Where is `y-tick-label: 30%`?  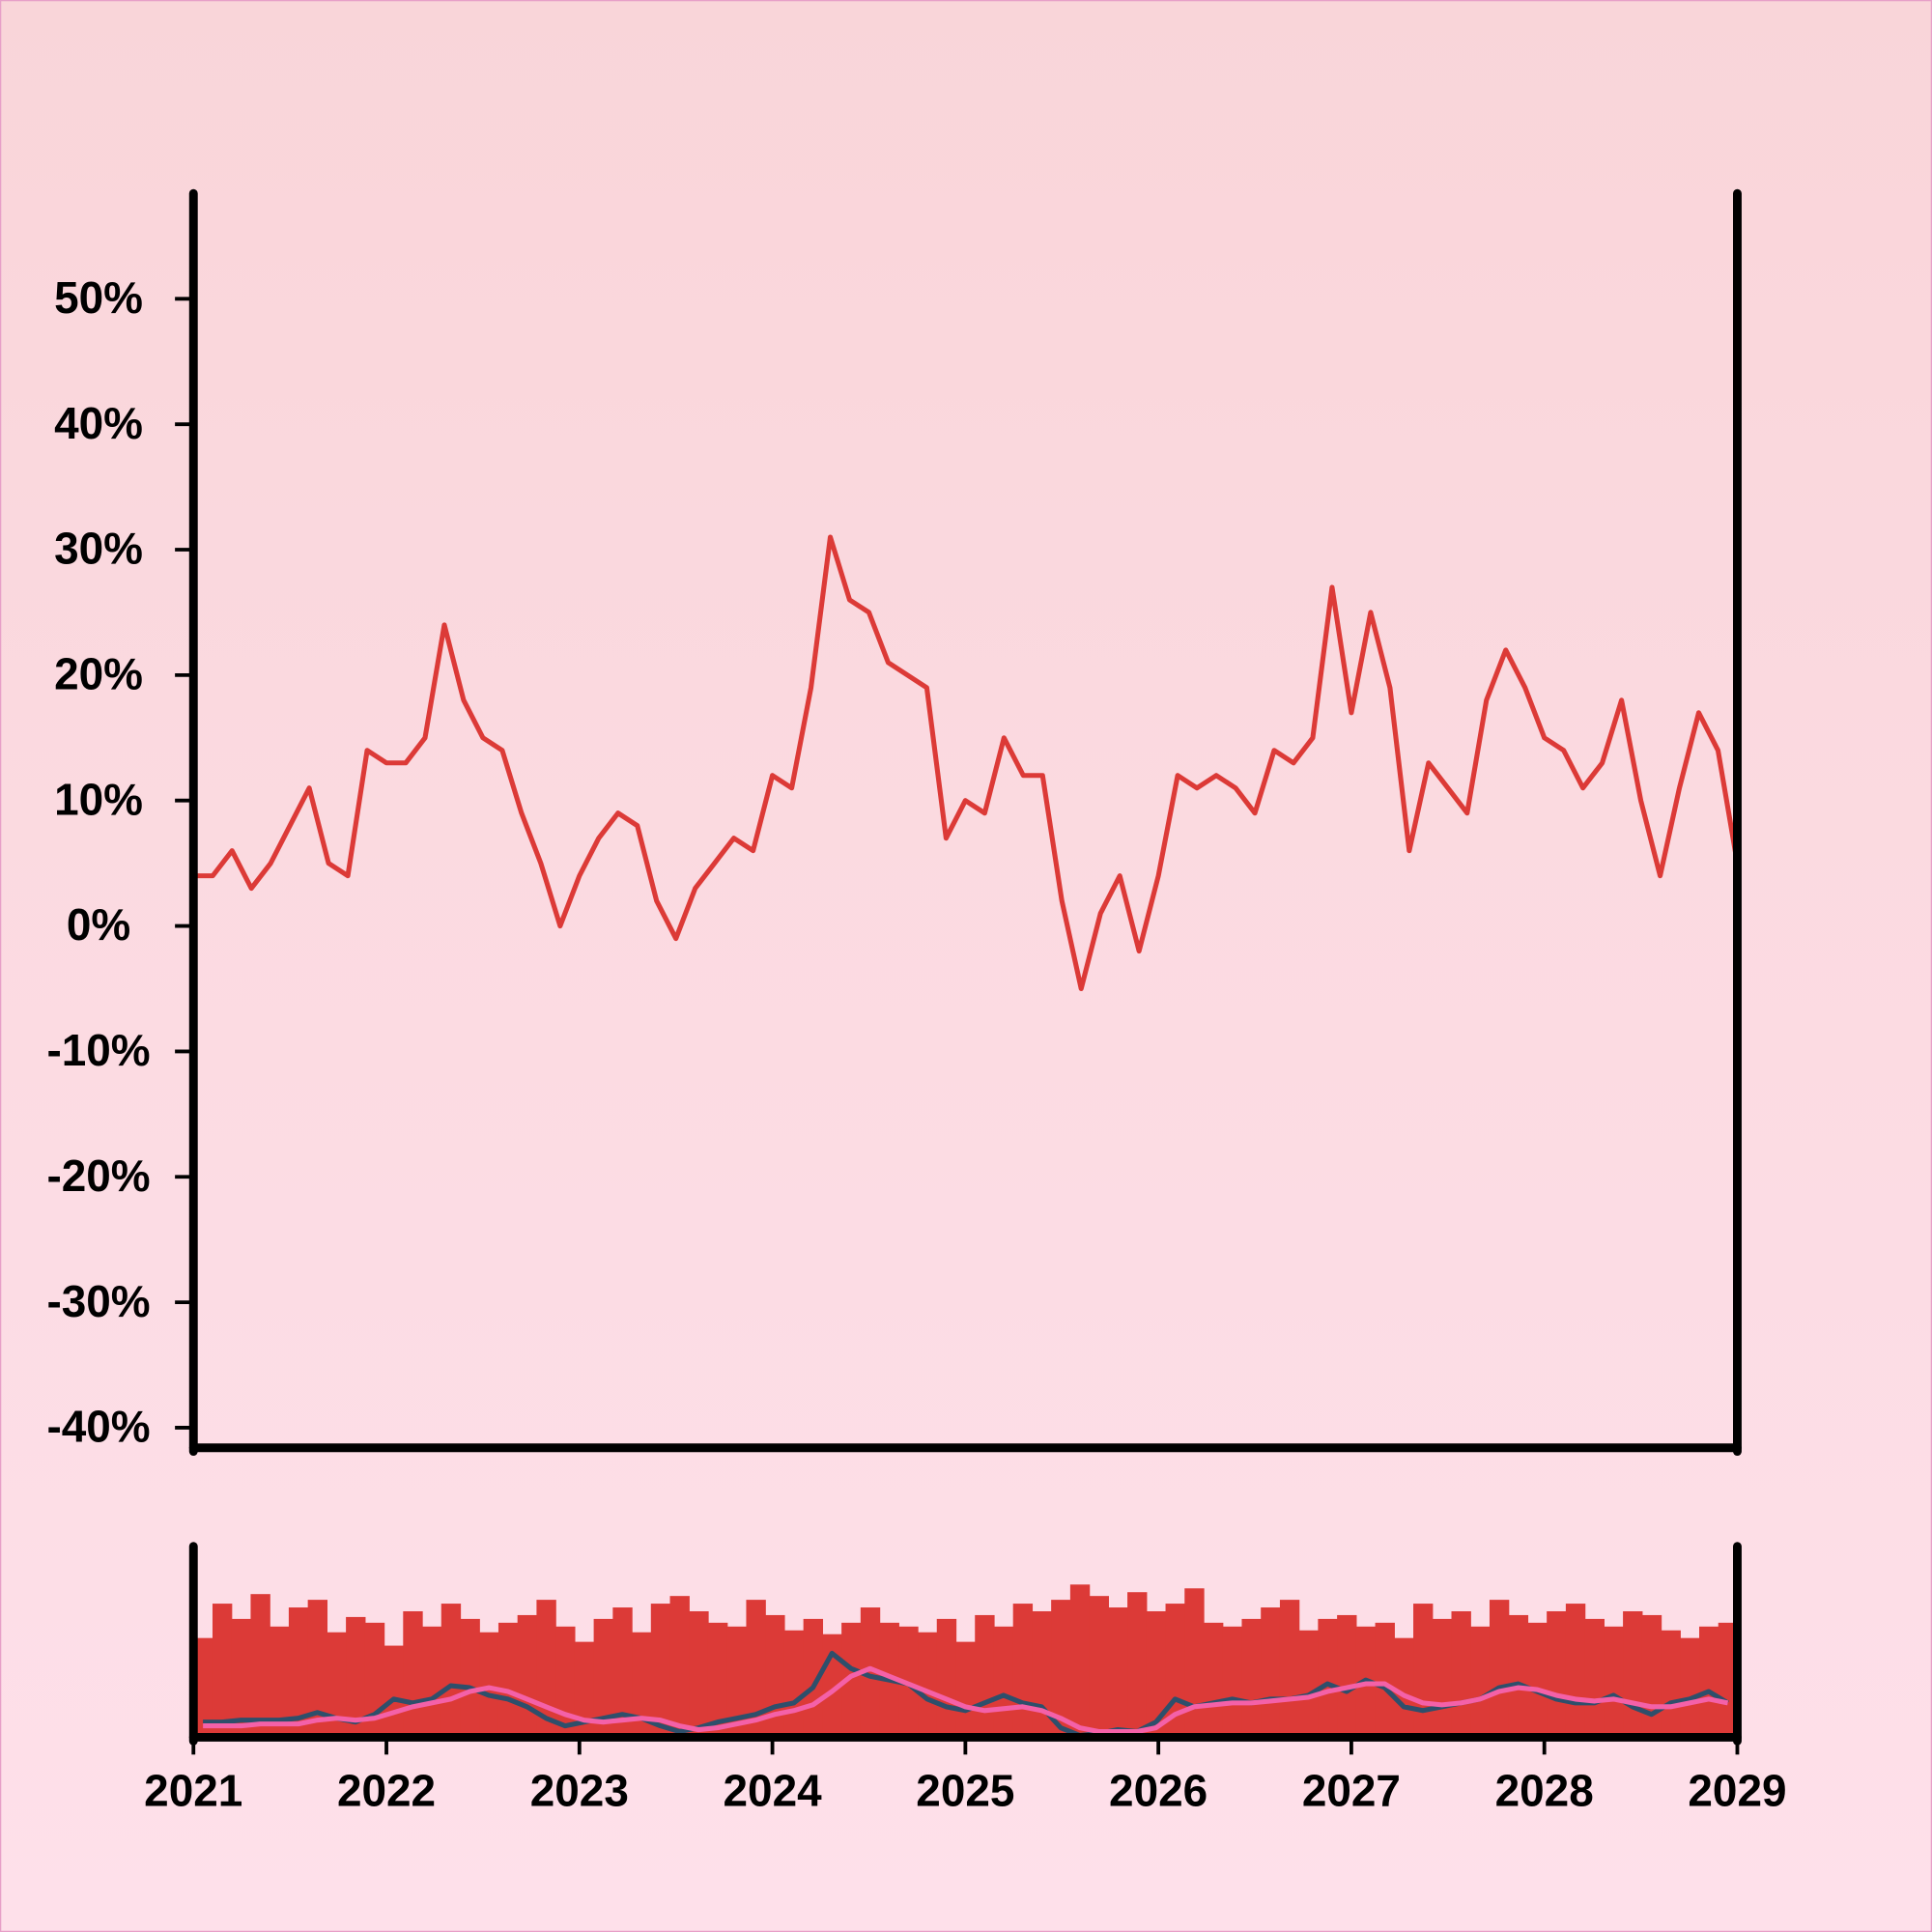 y-tick-label: 30% is located at coordinates (98, 549).